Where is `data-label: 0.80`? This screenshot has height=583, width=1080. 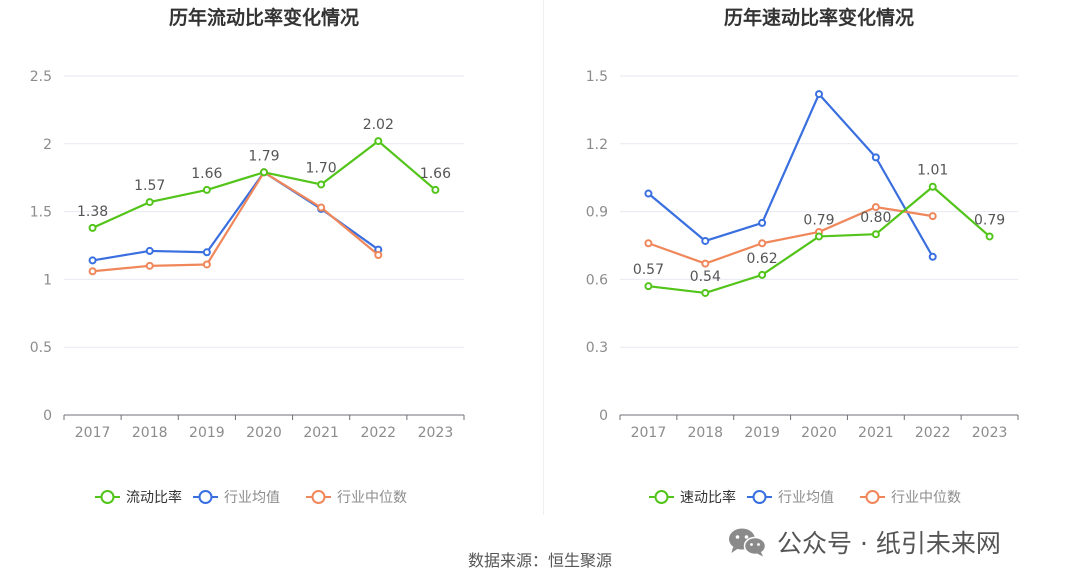
data-label: 0.80 is located at coordinates (875, 218).